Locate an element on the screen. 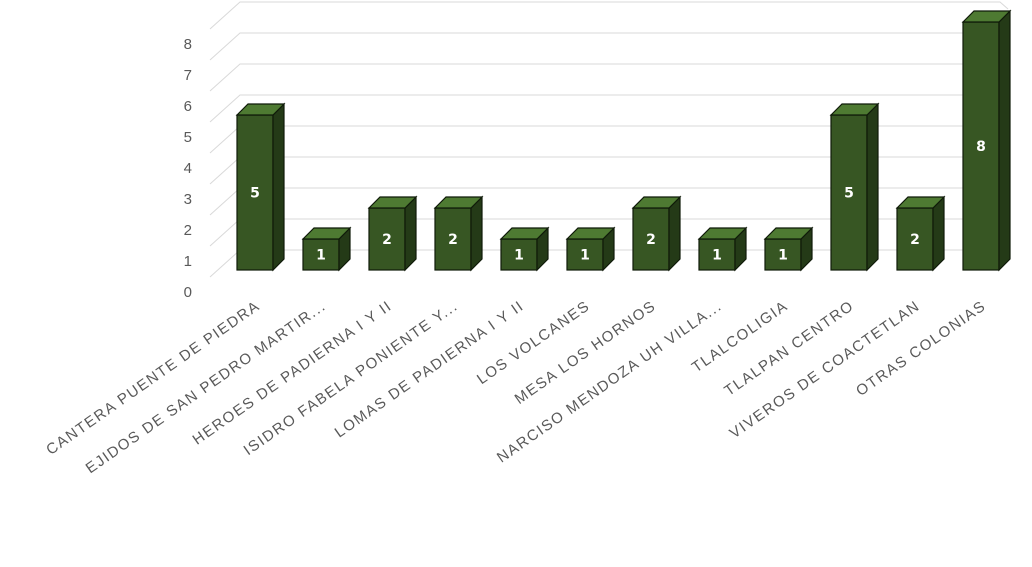 The image size is (1032, 567). bar: 8 is located at coordinates (986, 140).